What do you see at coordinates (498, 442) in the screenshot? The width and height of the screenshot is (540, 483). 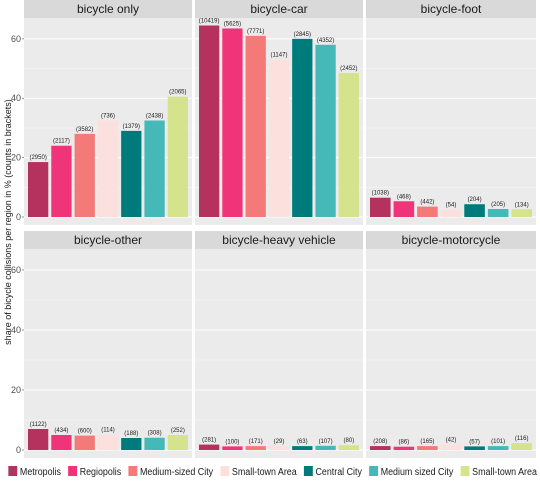 I see `count-label: (101)` at bounding box center [498, 442].